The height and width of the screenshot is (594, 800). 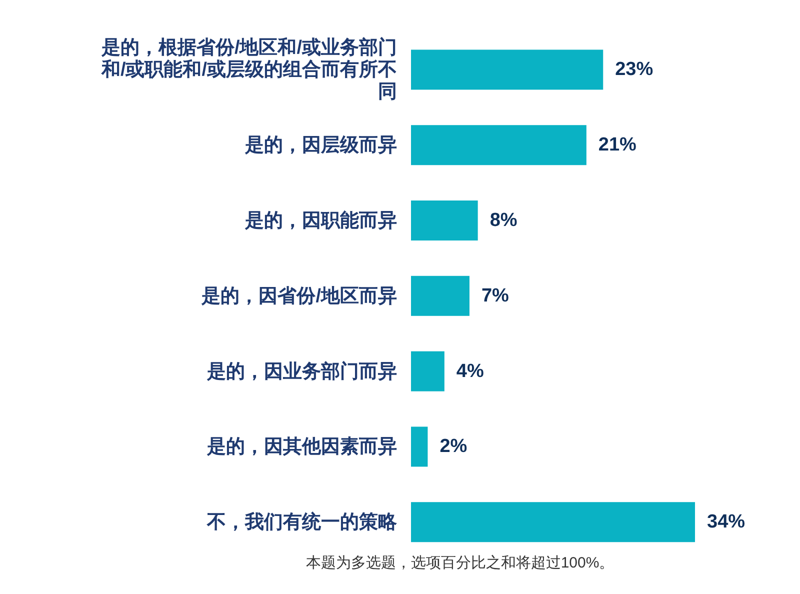 What do you see at coordinates (302, 521) in the screenshot?
I see `y-tick-label: 不，我们有统一的策略` at bounding box center [302, 521].